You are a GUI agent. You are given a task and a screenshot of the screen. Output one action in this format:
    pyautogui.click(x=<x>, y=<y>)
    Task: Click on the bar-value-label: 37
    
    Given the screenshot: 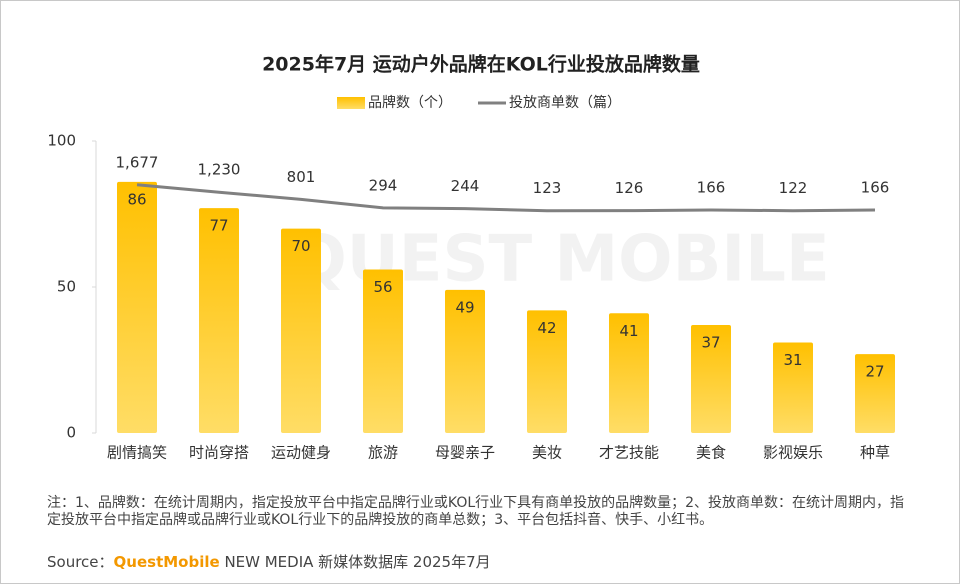 What is the action you would take?
    pyautogui.click(x=710, y=342)
    